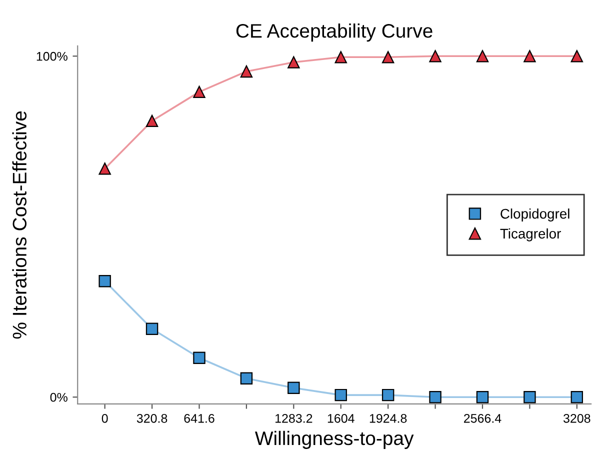  What do you see at coordinates (483, 418) in the screenshot?
I see `x-tick-label: 2566.4` at bounding box center [483, 418].